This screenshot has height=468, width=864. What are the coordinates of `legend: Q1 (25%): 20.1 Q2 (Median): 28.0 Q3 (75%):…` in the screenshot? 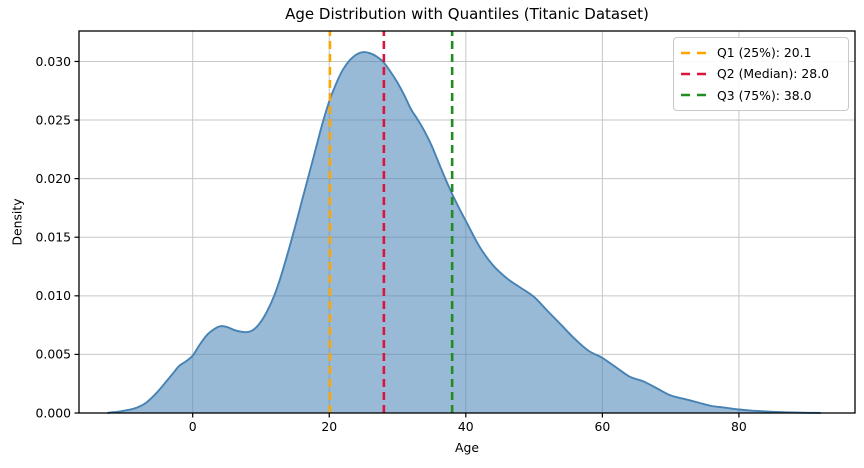 It's located at (761, 74).